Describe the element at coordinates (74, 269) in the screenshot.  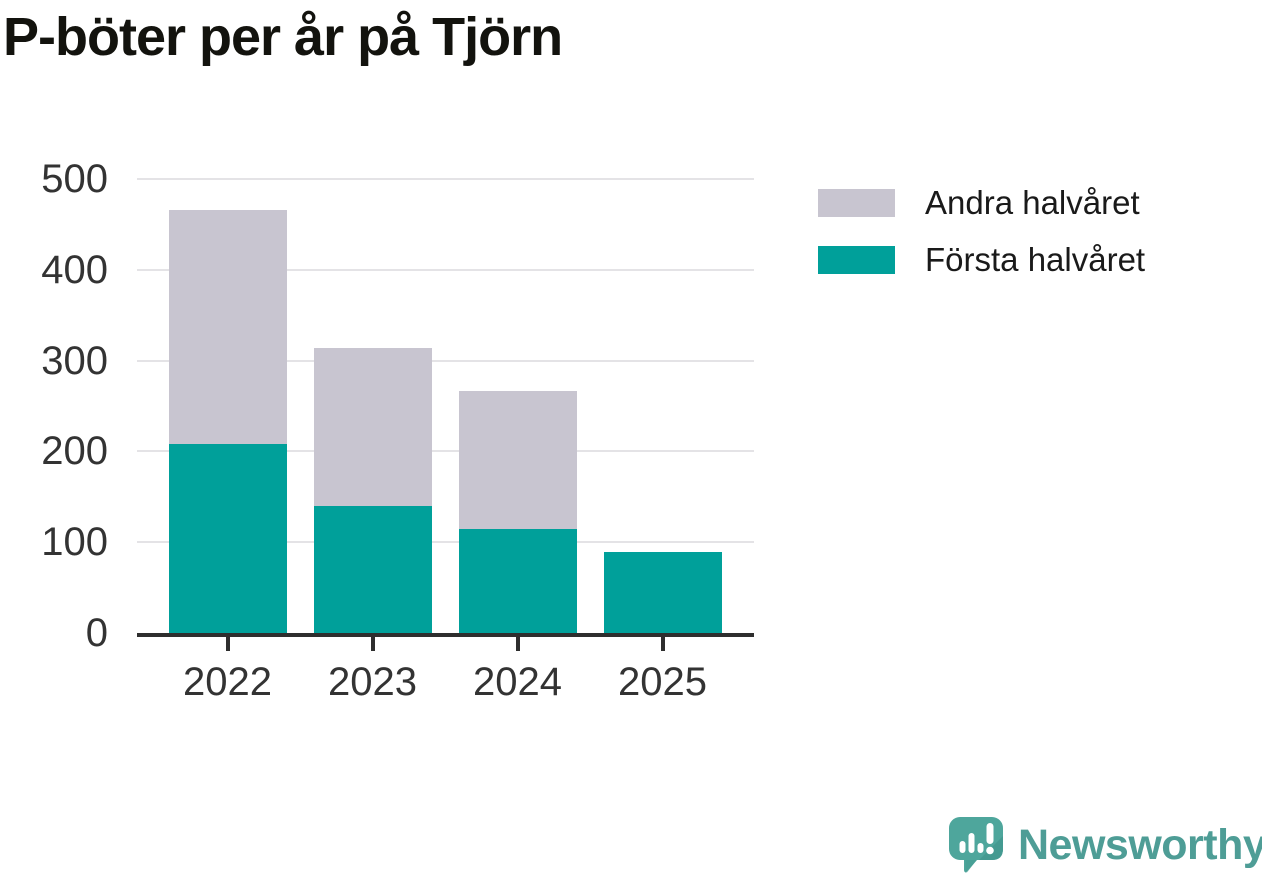
I see `y-axis-tick-label: 400` at that location.